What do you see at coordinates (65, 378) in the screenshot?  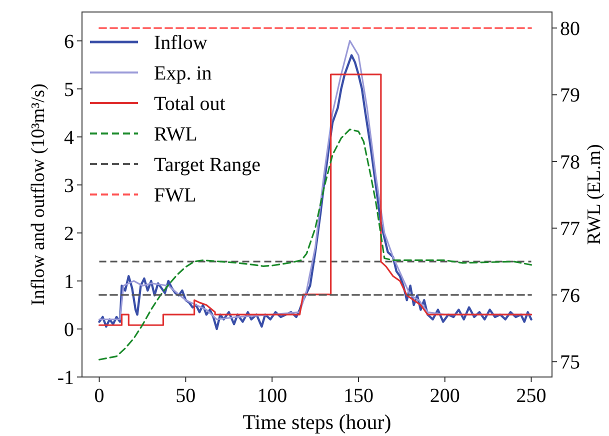 I see `y-tick-label: -1` at bounding box center [65, 378].